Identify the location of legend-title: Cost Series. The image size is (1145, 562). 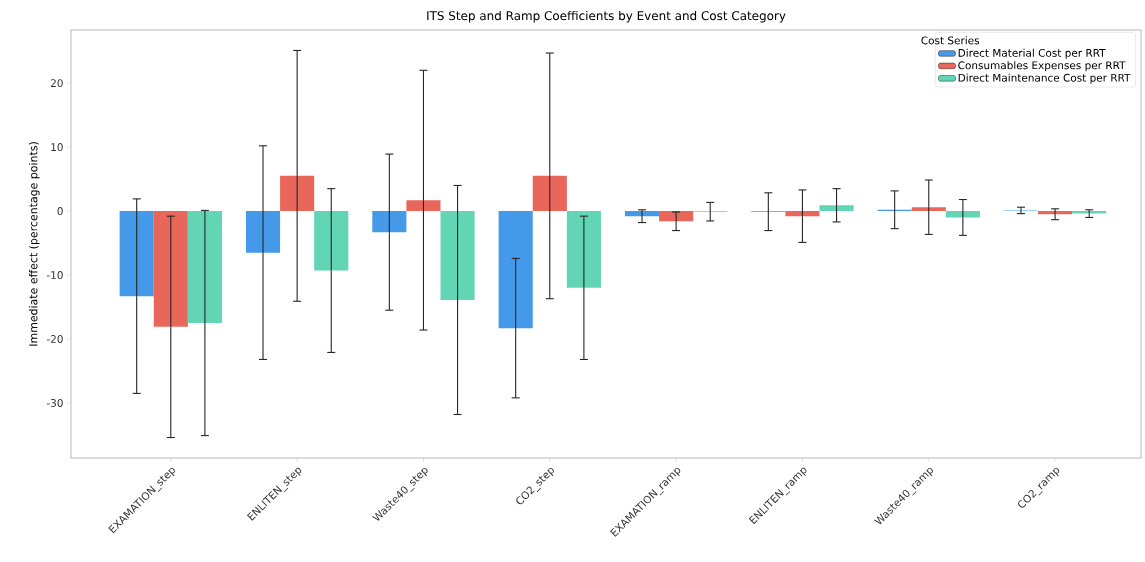
(950, 40).